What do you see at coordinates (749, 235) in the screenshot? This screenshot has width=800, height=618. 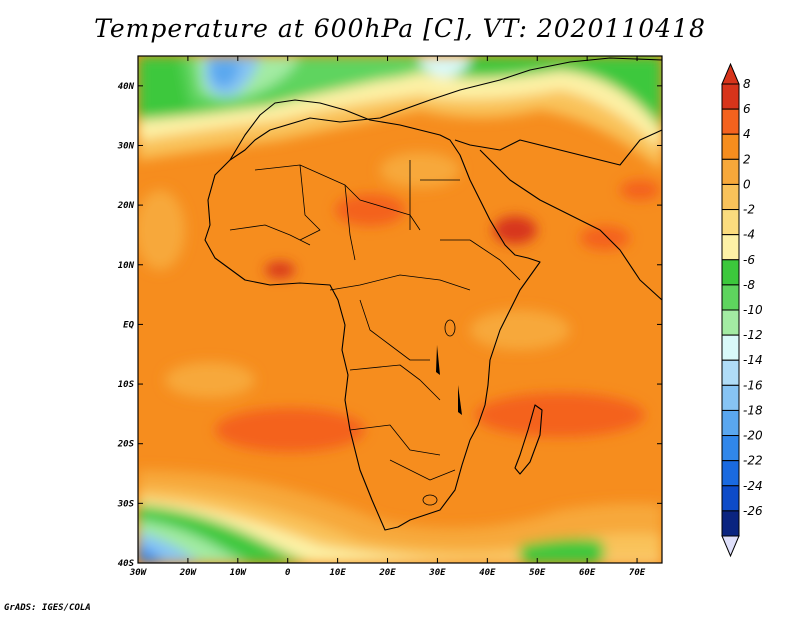 I see `colorbar-label: -4` at bounding box center [749, 235].